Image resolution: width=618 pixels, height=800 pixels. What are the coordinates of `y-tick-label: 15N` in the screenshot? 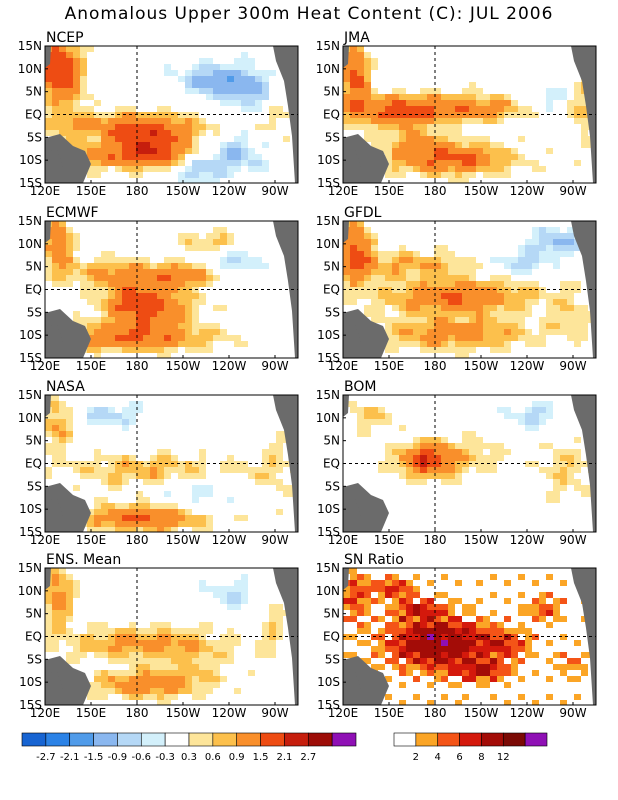 It's located at (328, 221).